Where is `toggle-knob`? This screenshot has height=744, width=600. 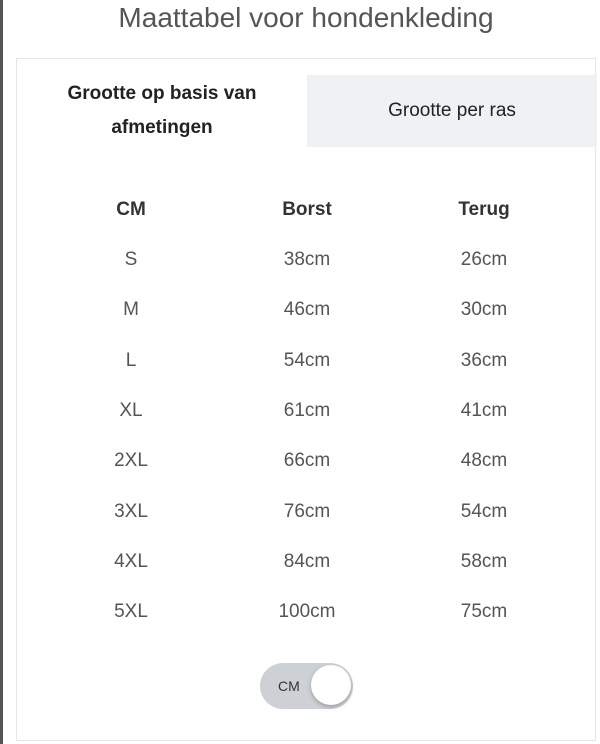 toggle-knob is located at coordinates (331, 685).